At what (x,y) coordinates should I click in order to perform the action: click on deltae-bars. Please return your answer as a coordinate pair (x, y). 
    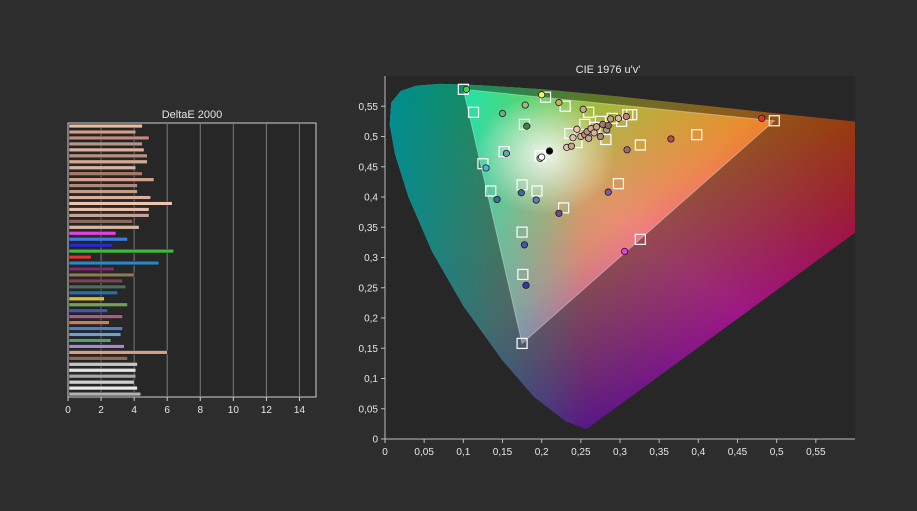
    Looking at the image, I should click on (121, 260).